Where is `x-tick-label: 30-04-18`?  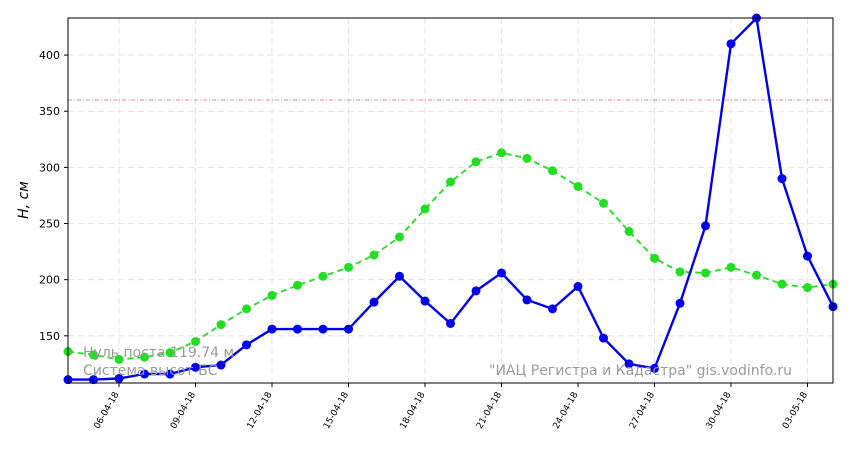
x-tick-label: 30-04-18 is located at coordinates (719, 410).